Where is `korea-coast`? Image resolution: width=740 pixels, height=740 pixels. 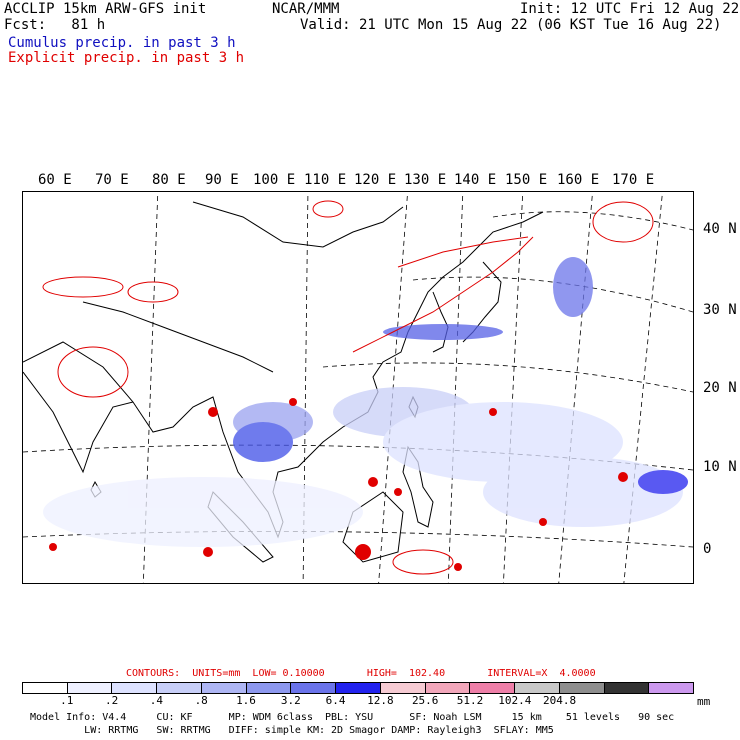
korea-coast is located at coordinates (440, 322).